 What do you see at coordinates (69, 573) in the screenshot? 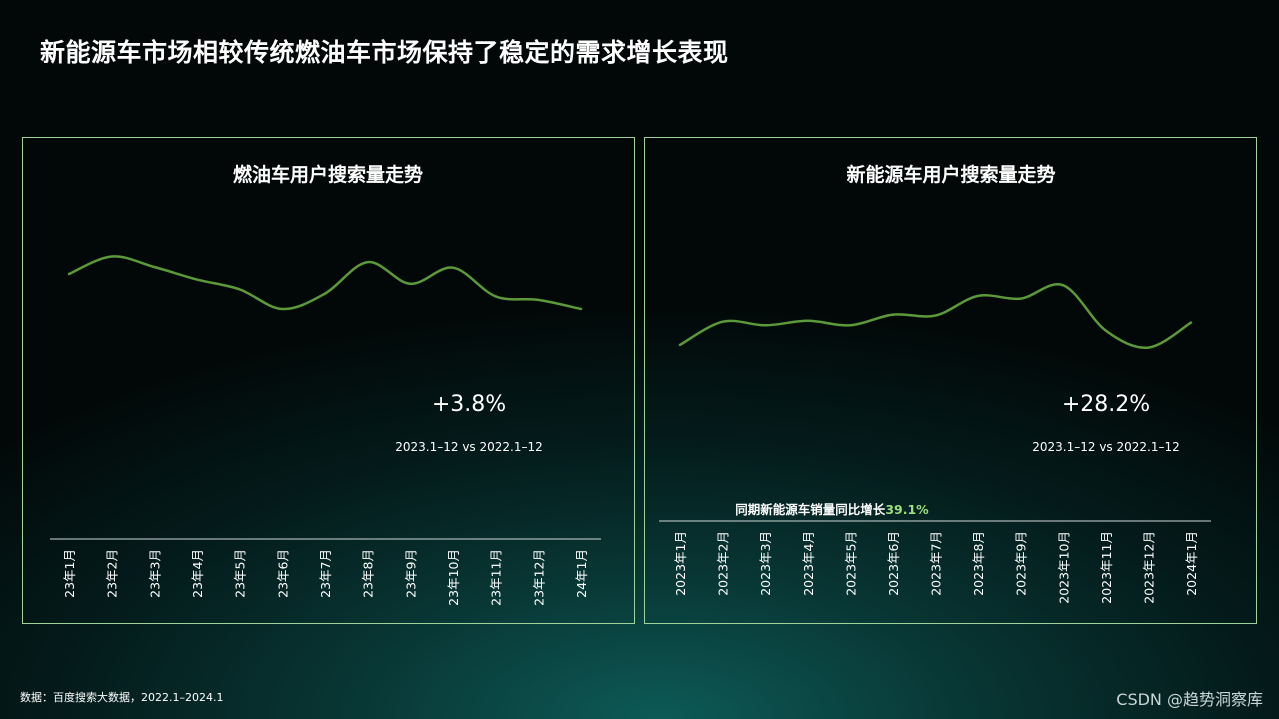
I see `x-tick-label: 23年1月` at bounding box center [69, 573].